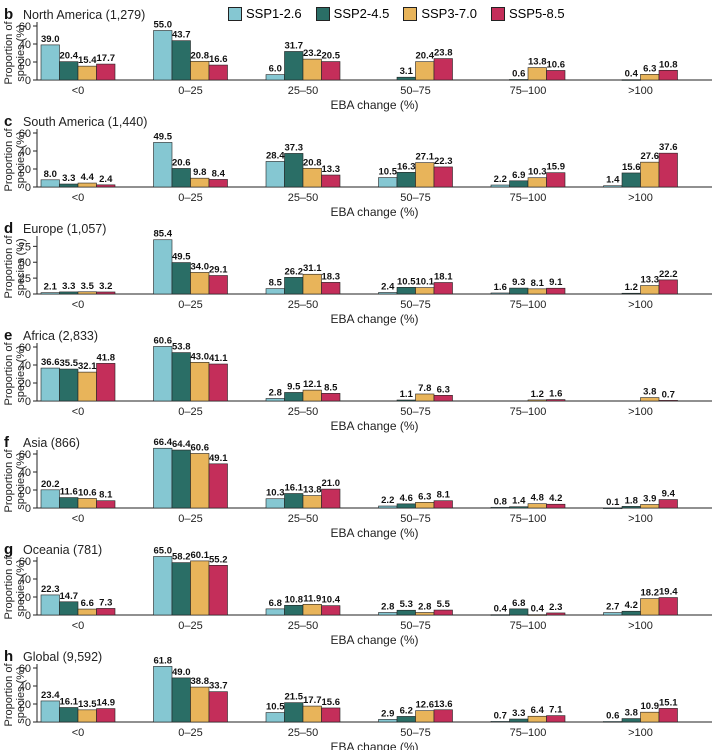  Describe the element at coordinates (294, 386) in the screenshot. I see `data-label: 9.5` at that location.